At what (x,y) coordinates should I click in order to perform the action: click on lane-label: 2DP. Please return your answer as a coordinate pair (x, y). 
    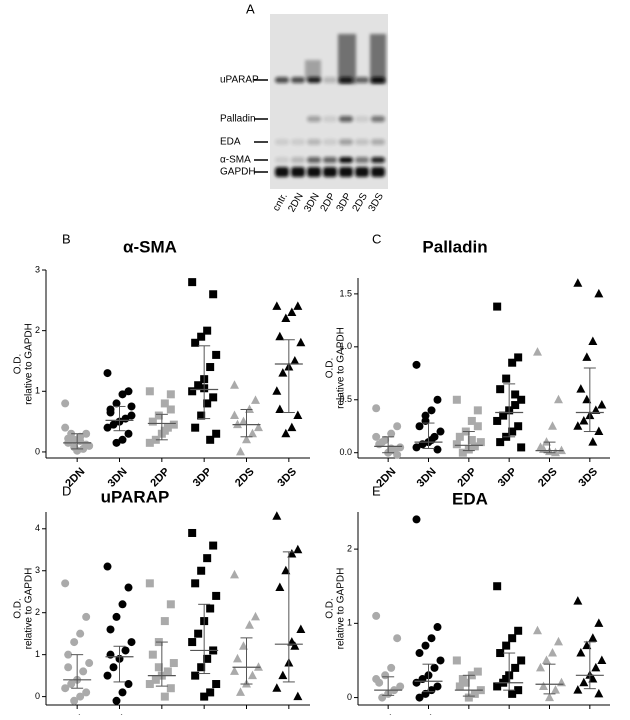
    Looking at the image, I should click on (328, 202).